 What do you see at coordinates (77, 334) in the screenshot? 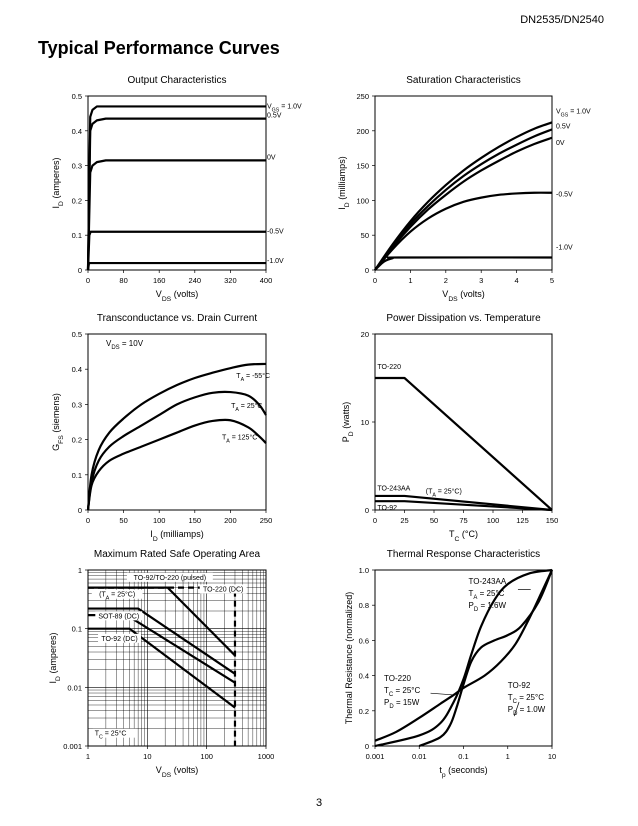
I see `transconductance-y-tick-label: 0.5` at bounding box center [77, 334].